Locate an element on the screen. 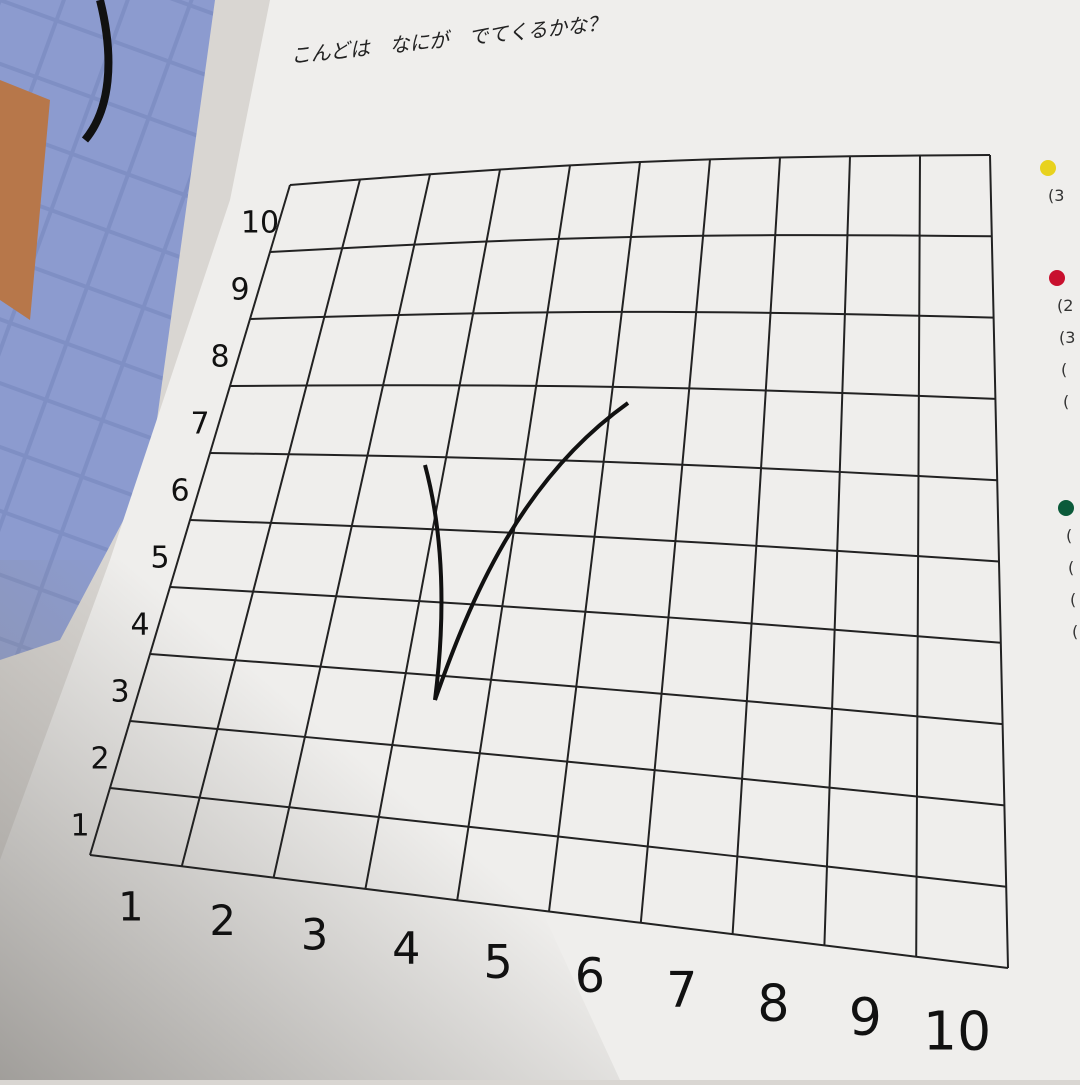 This screenshot has height=1085, width=1080. left-page-curve is located at coordinates (97, 71).